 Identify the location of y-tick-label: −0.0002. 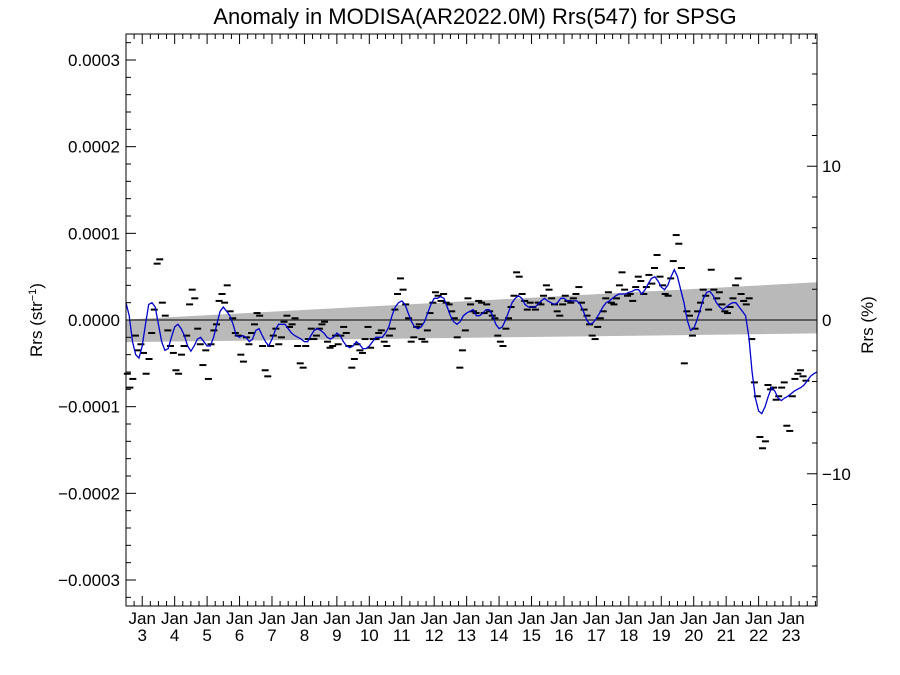
(89, 493).